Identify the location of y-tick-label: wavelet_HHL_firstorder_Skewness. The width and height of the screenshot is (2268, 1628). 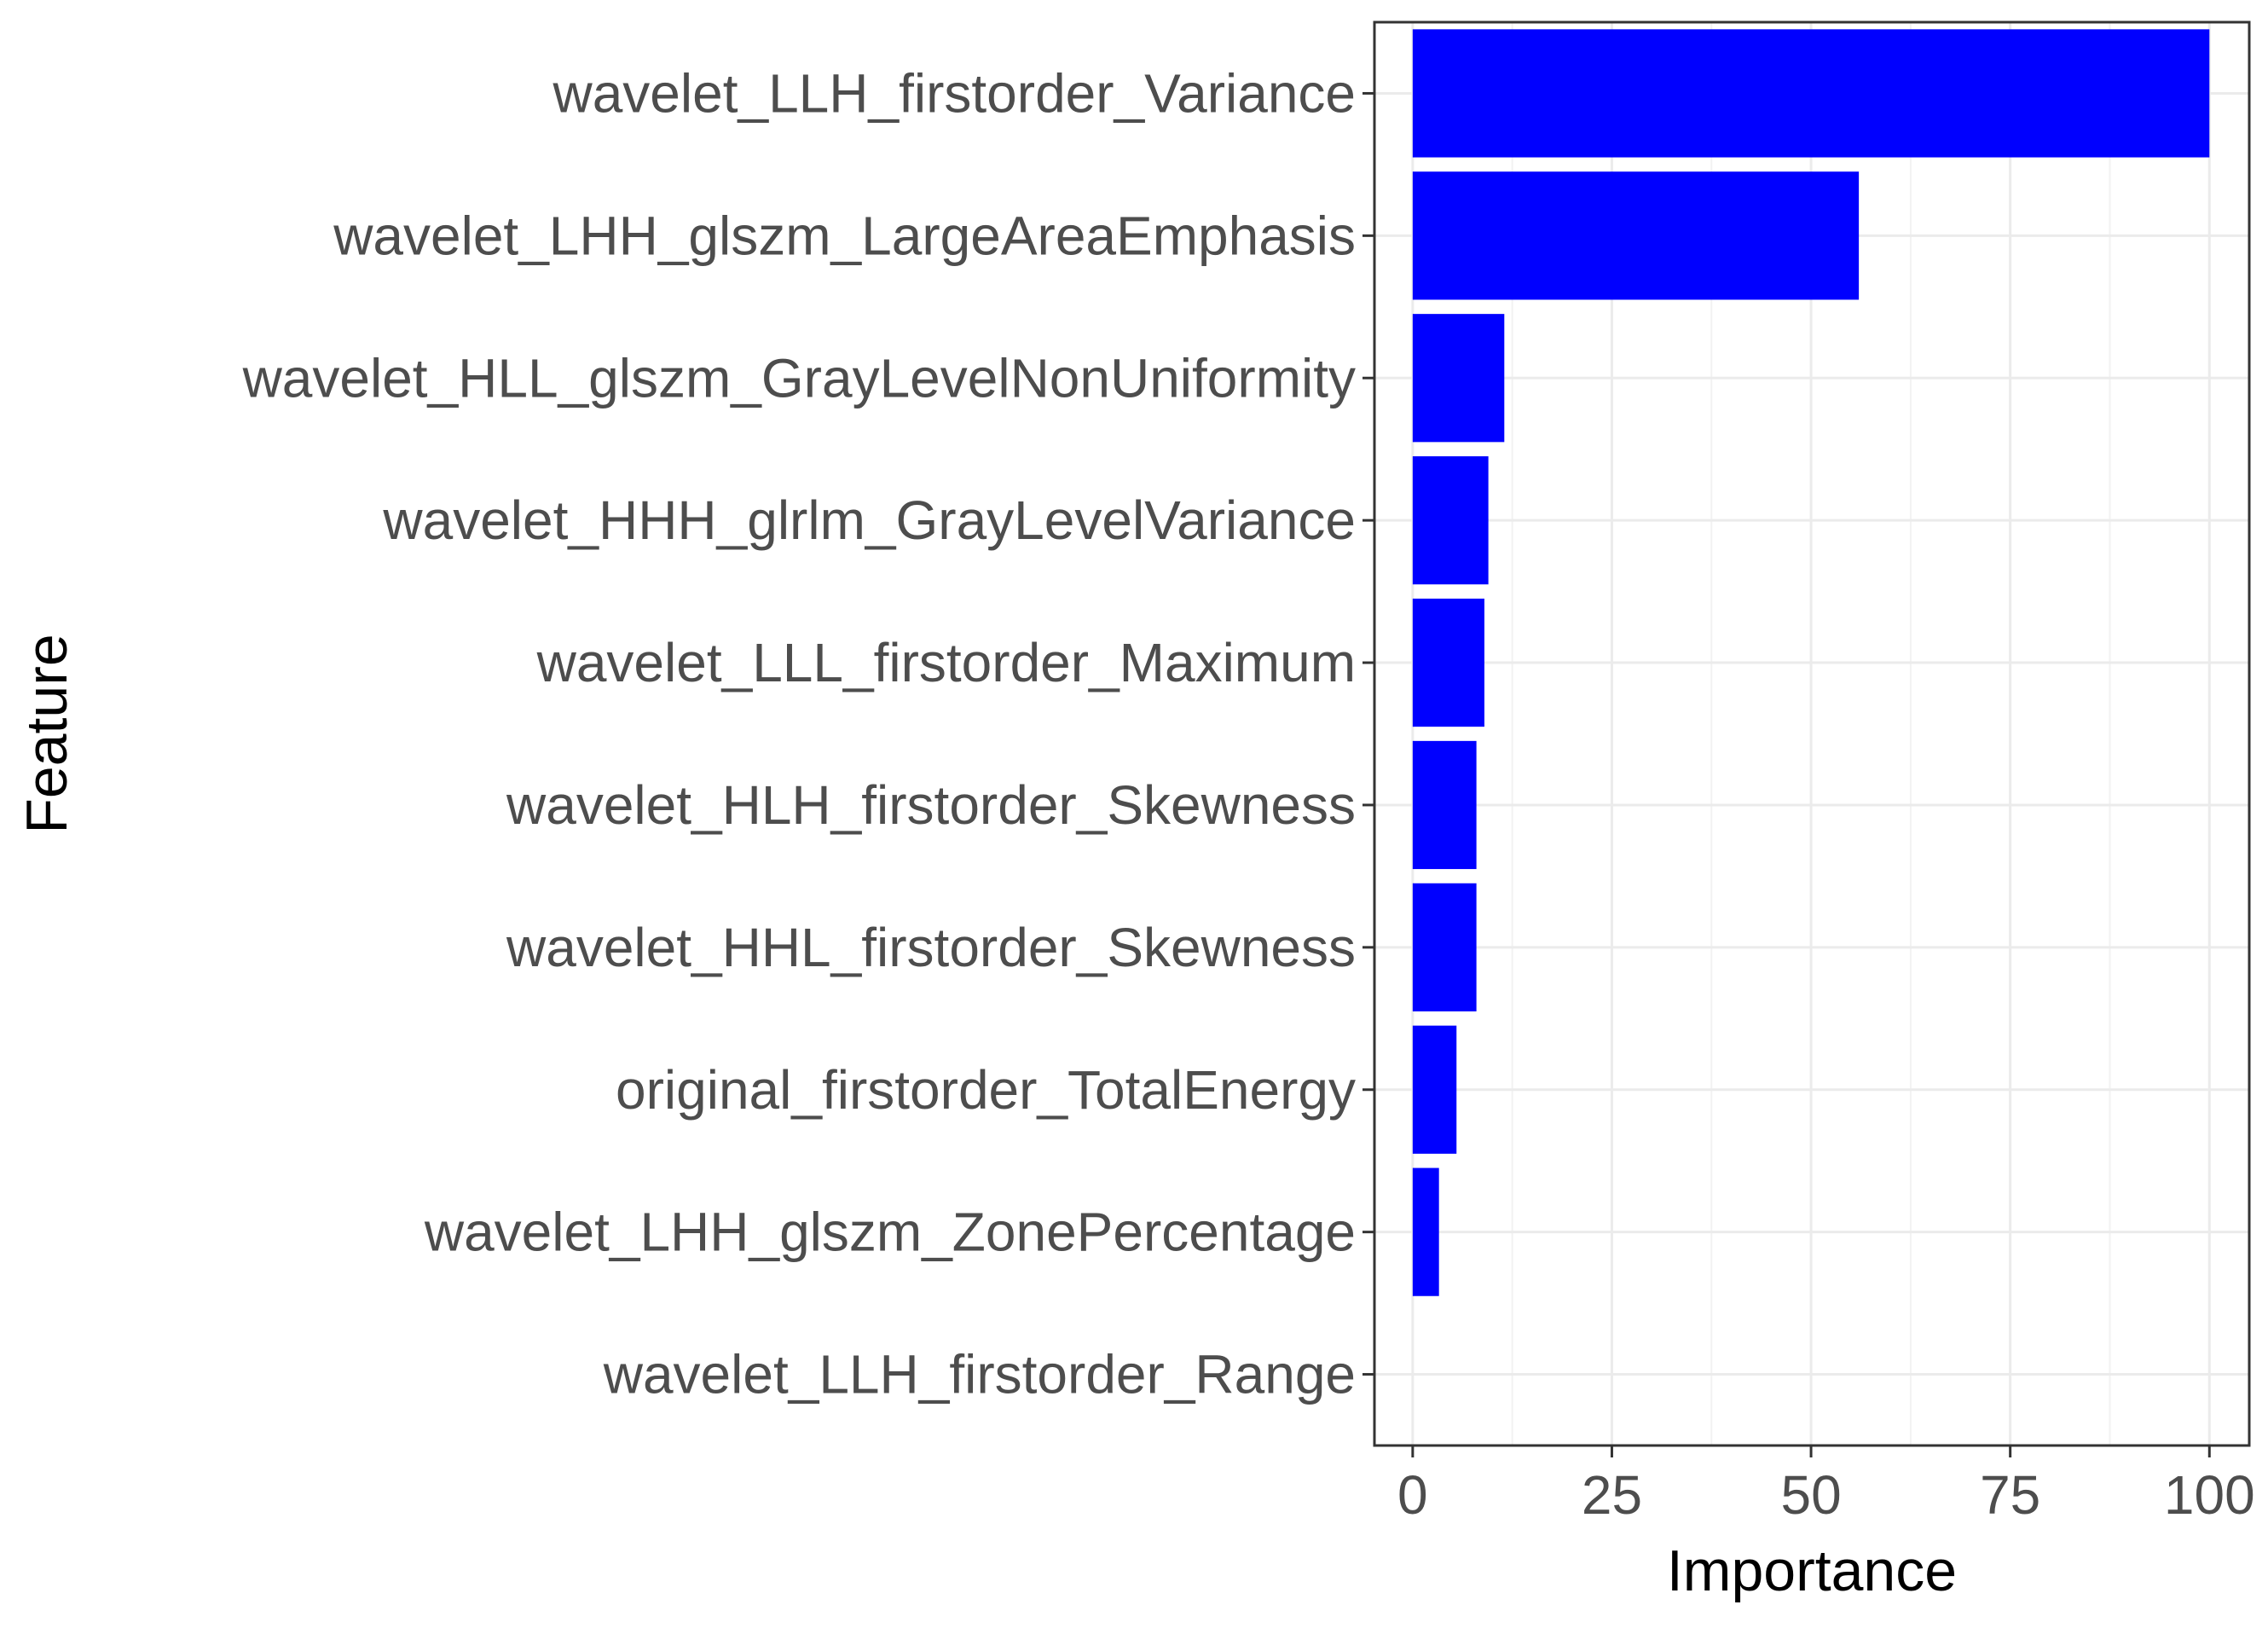
(931, 947).